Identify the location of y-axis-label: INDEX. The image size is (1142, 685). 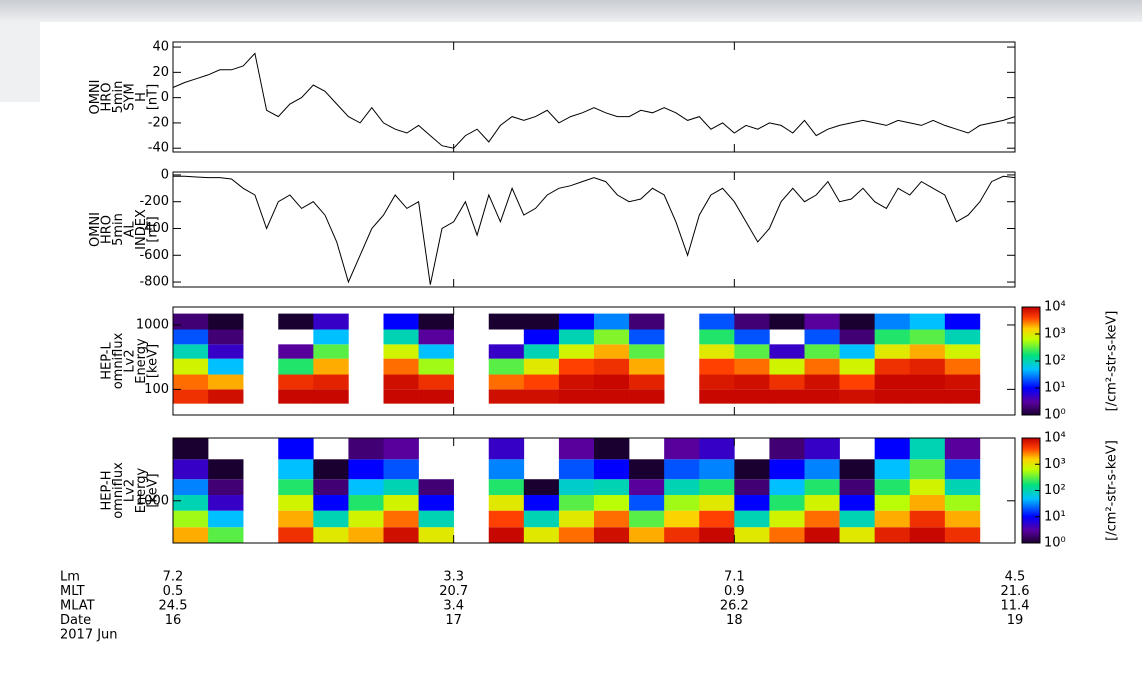
(141, 229).